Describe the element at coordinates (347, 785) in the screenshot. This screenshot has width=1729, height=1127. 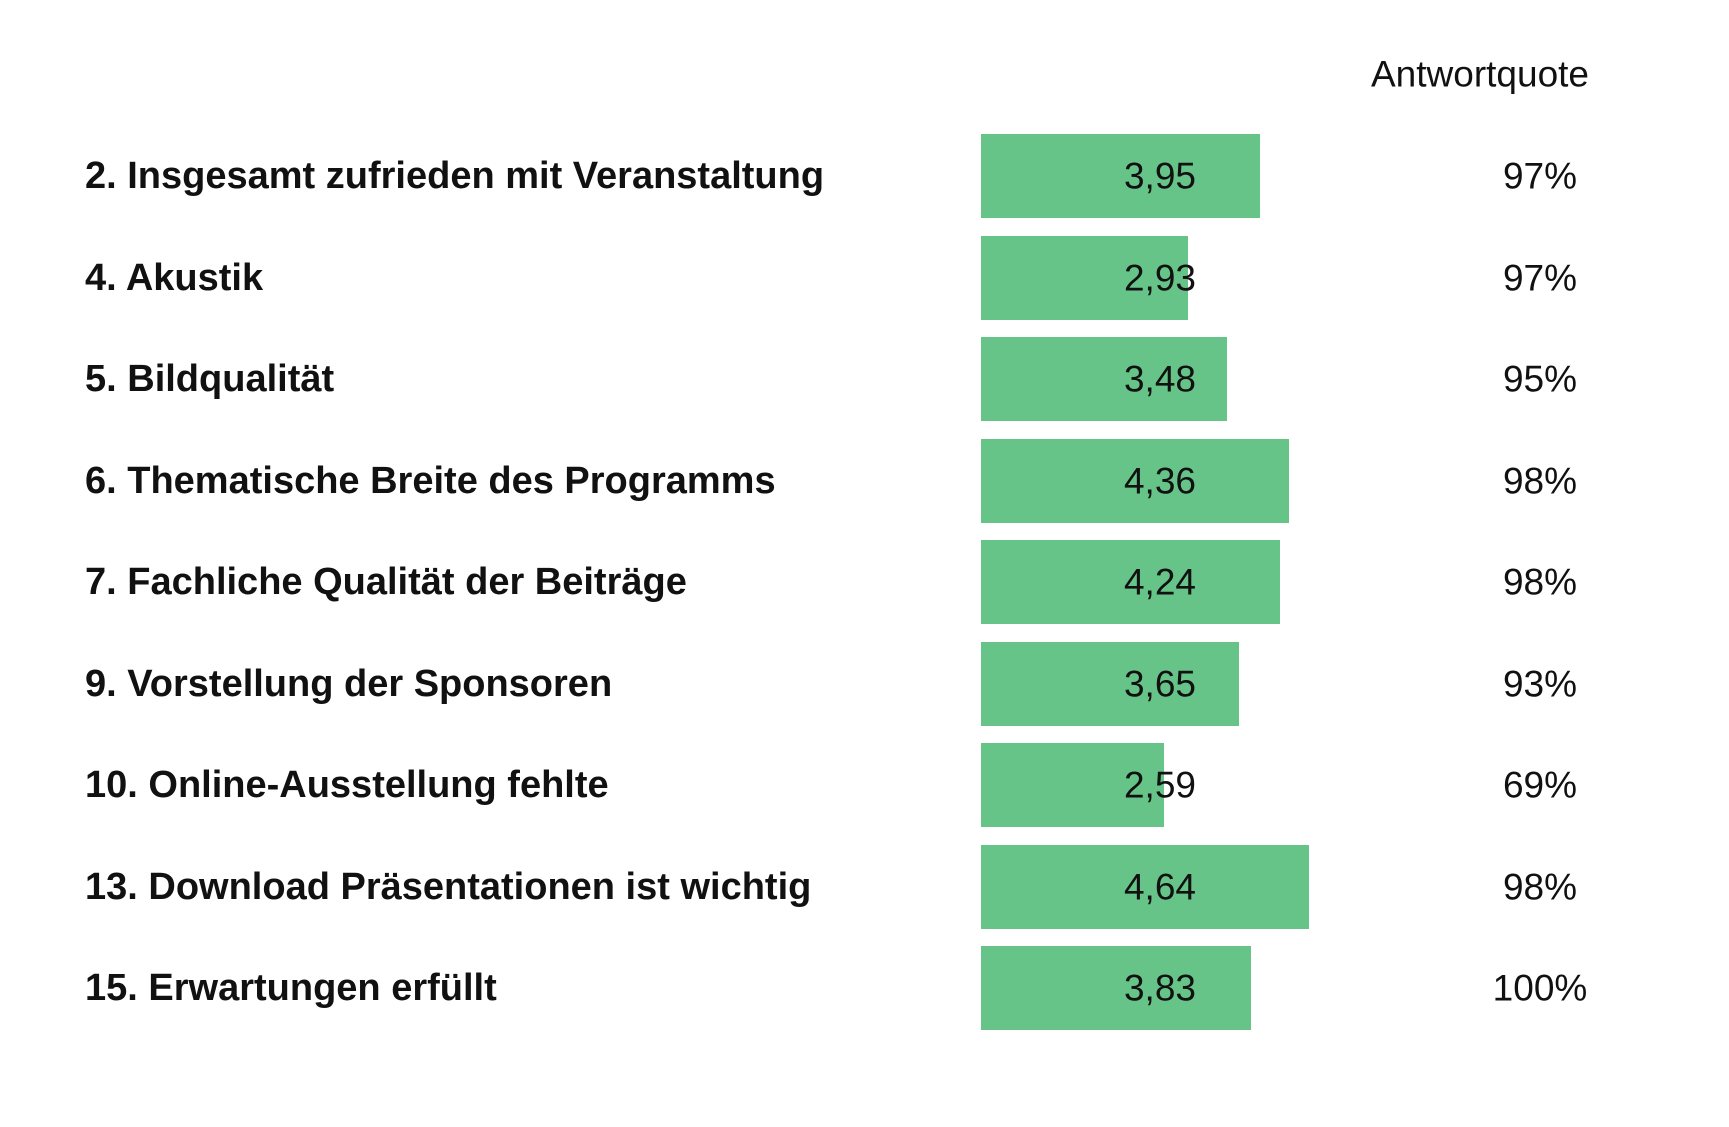
I see `category-label: 10. Online-Ausstellung fehlte` at that location.